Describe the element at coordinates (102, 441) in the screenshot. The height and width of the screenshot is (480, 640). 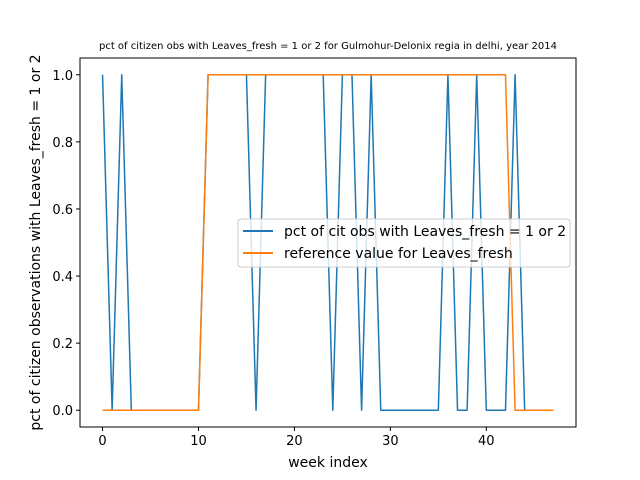
I see `x-tick-label: 0` at that location.